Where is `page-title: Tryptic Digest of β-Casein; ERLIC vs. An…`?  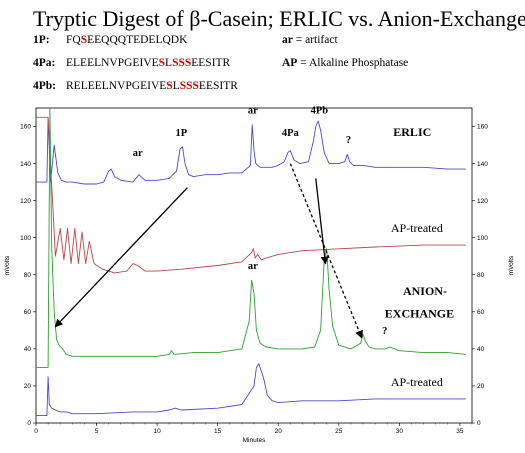 page-title: Tryptic Digest of β-Casein; ERLIC vs. An… is located at coordinates (279, 18).